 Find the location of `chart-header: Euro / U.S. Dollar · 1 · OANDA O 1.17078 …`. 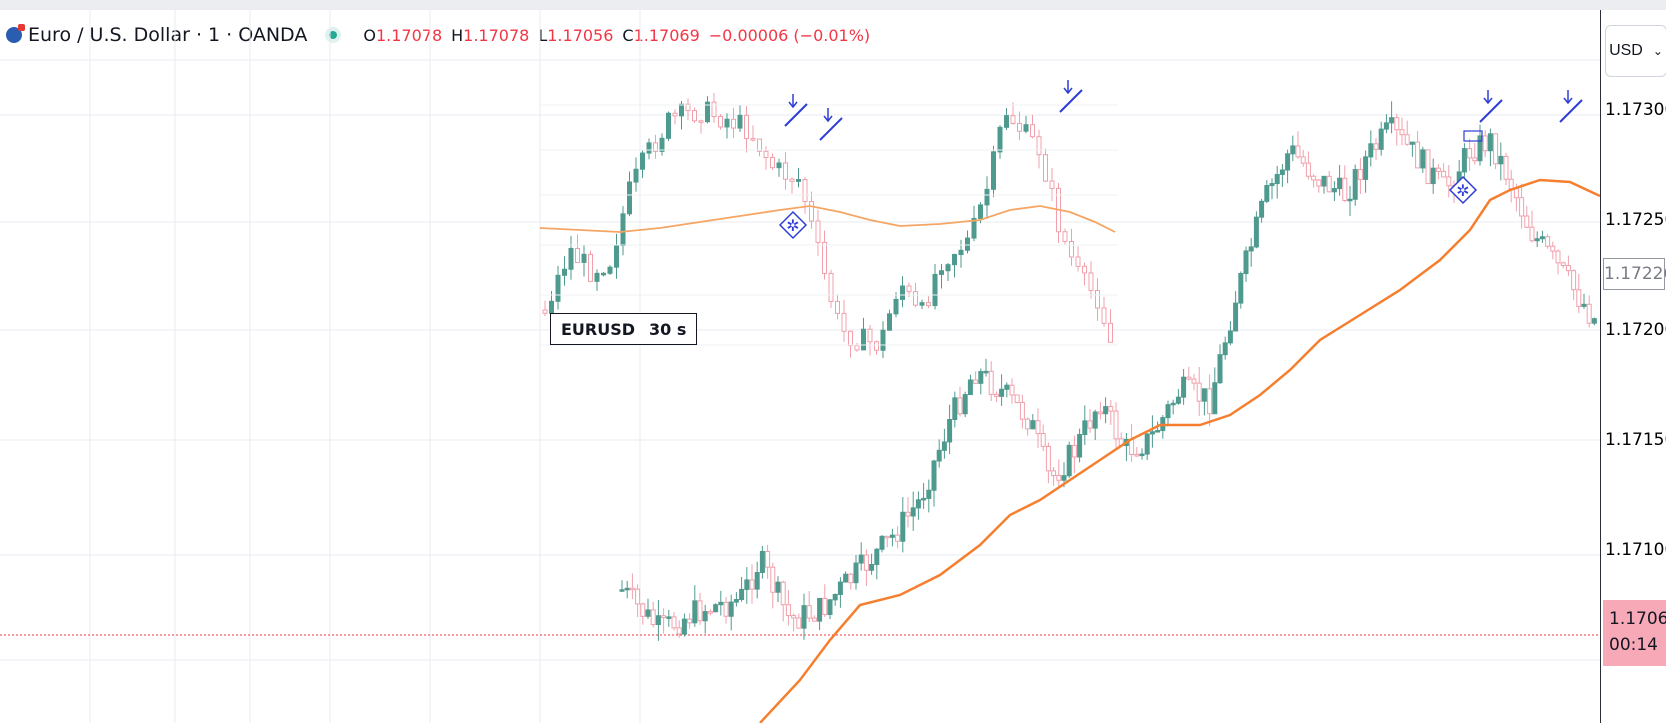

chart-header: Euro / U.S. Dollar · 1 · OANDA O 1.17078 … is located at coordinates (439, 35).